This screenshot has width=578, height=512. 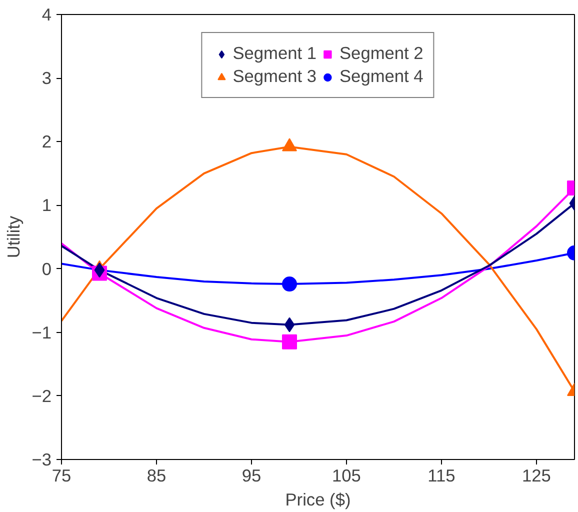 I want to click on y-tick-label: −3, so click(x=42, y=460).